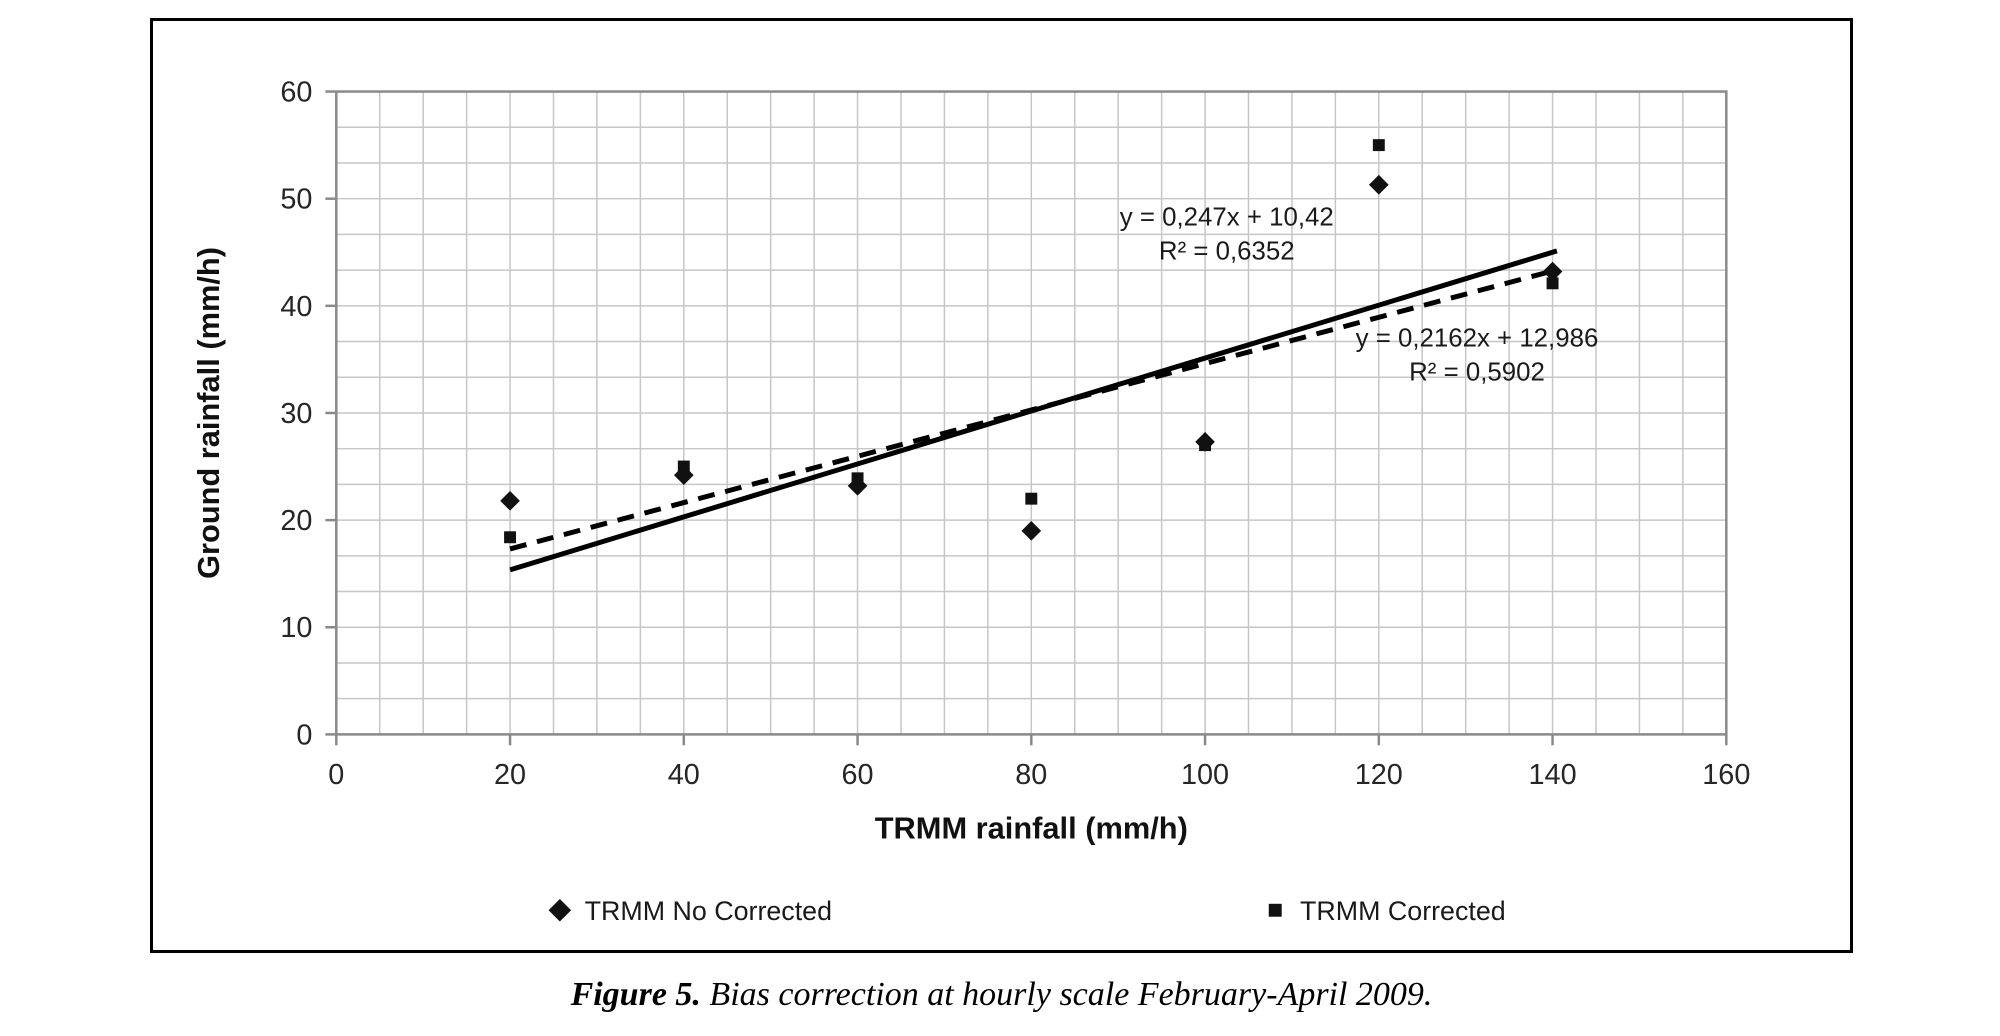 This screenshot has height=1036, width=2000. I want to click on x-tick-label: 80, so click(1031, 775).